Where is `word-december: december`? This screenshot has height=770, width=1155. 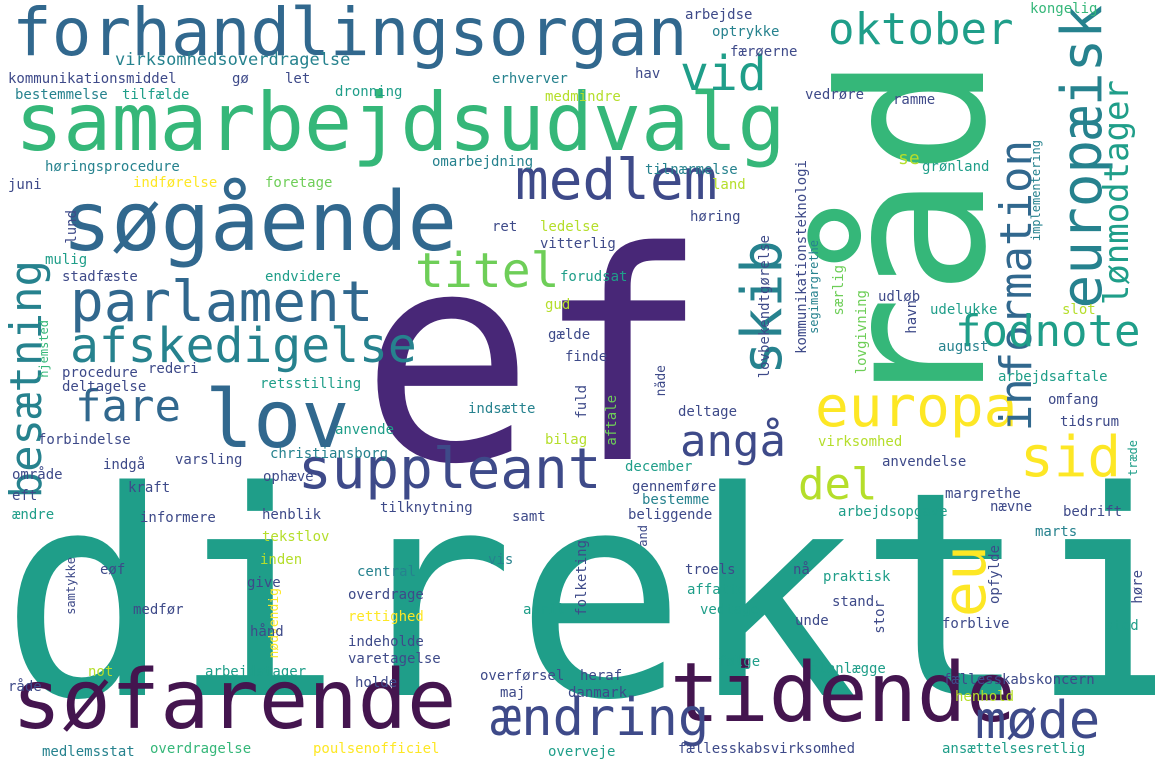
word-december: december is located at coordinates (659, 467).